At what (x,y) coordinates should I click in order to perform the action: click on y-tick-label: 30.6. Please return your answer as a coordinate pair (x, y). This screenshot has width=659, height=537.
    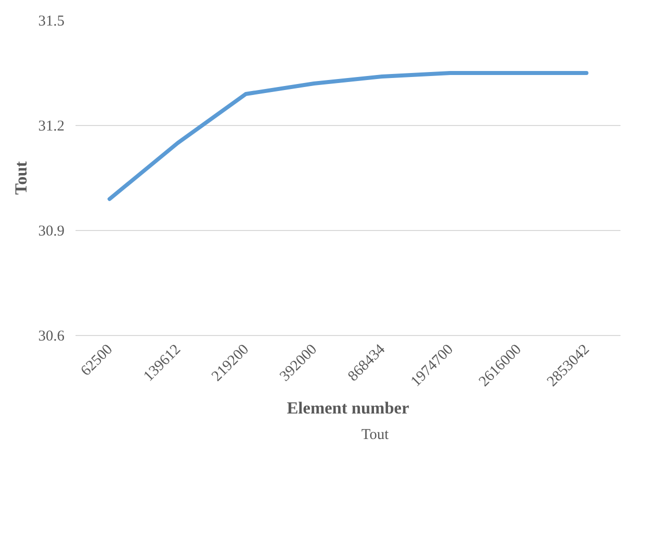
    Looking at the image, I should click on (51, 336).